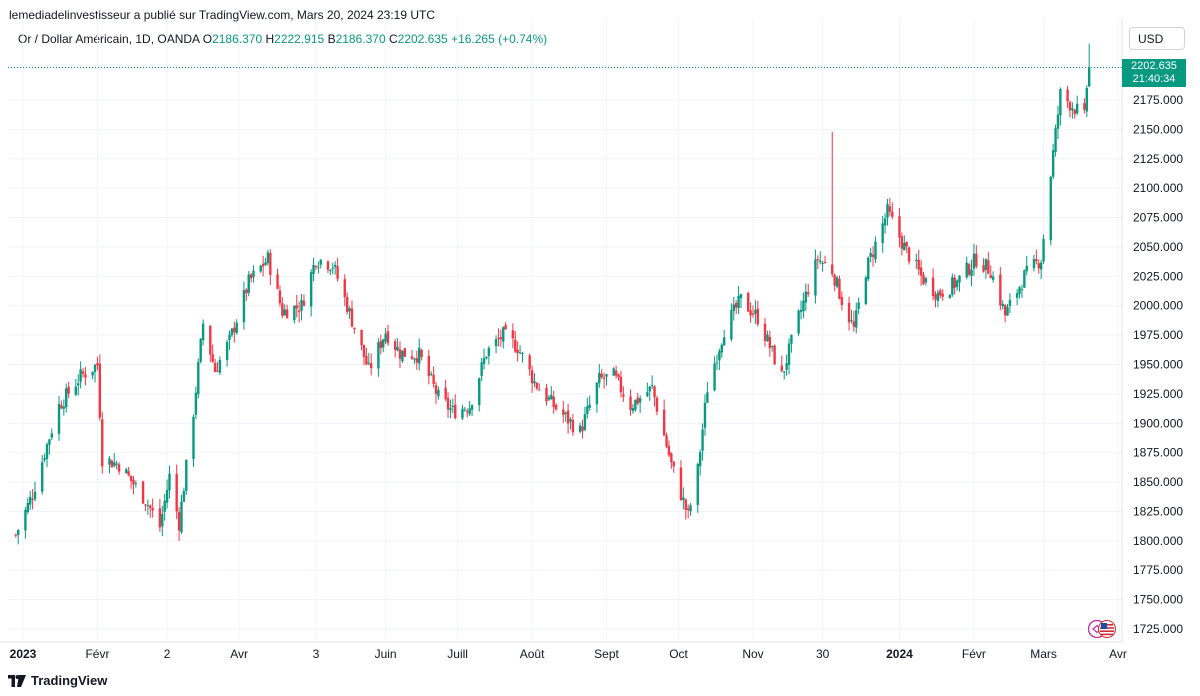  I want to click on price-tick-label: 1850.000, so click(1158, 482).